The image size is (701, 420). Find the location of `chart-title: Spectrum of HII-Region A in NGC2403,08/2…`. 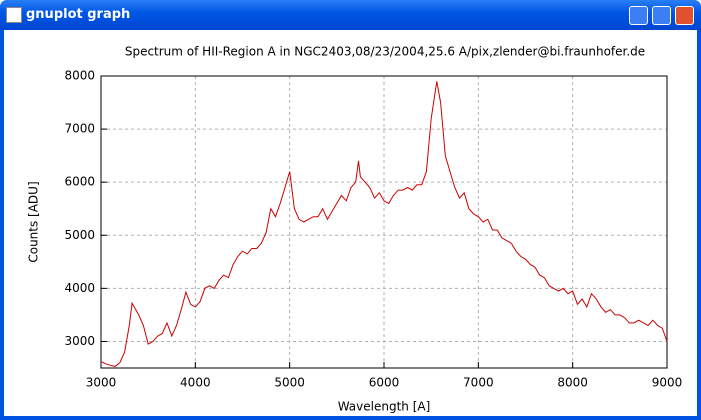

chart-title: Spectrum of HII-Region A in NGC2403,08/2… is located at coordinates (385, 52).